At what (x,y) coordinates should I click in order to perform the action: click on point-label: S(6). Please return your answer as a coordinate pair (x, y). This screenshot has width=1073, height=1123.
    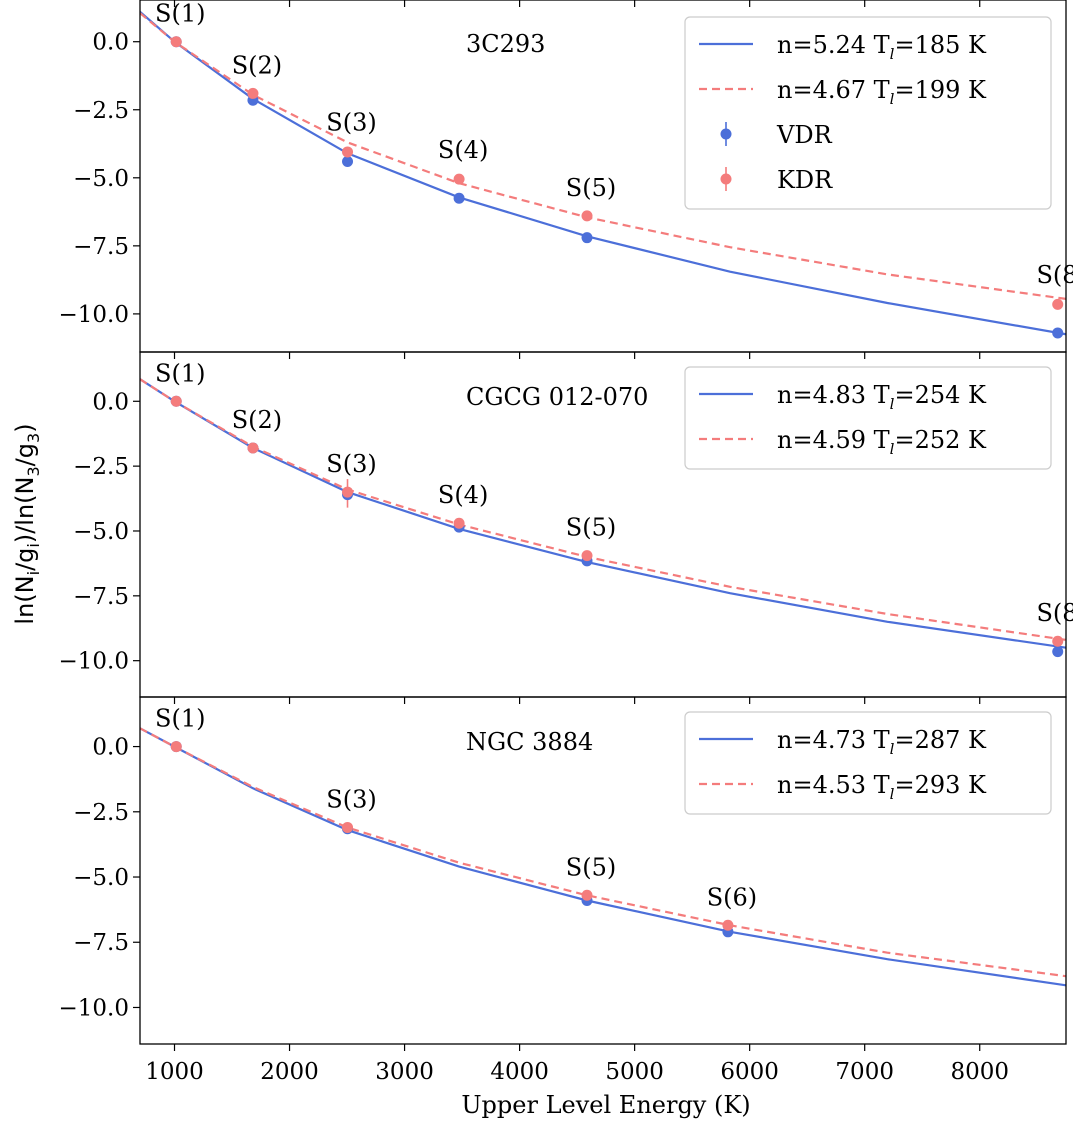
    Looking at the image, I should click on (732, 897).